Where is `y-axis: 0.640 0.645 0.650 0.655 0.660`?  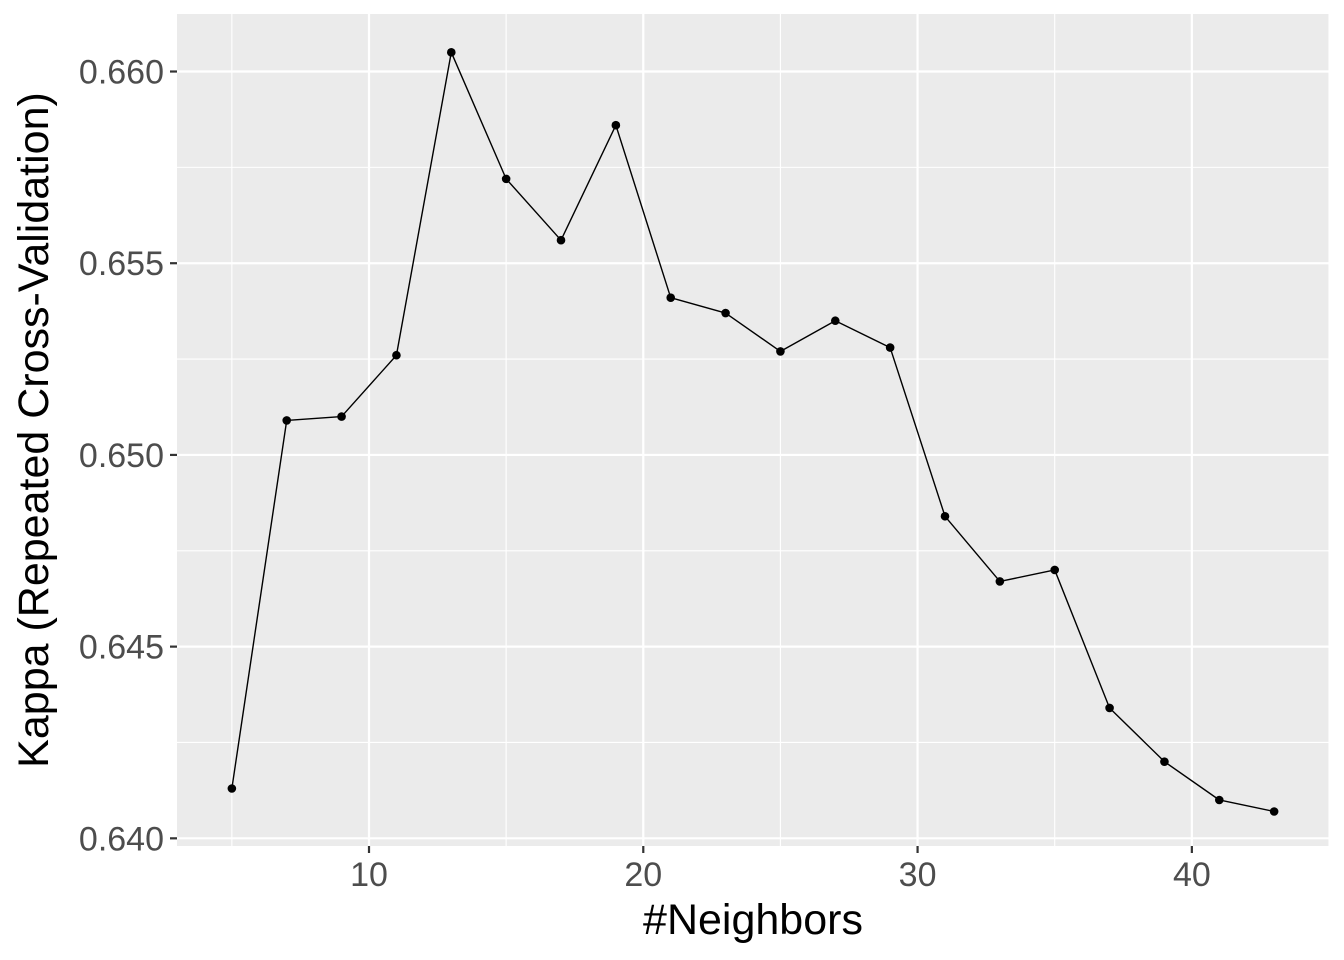 y-axis: 0.640 0.645 0.650 0.655 0.660 is located at coordinates (128, 456).